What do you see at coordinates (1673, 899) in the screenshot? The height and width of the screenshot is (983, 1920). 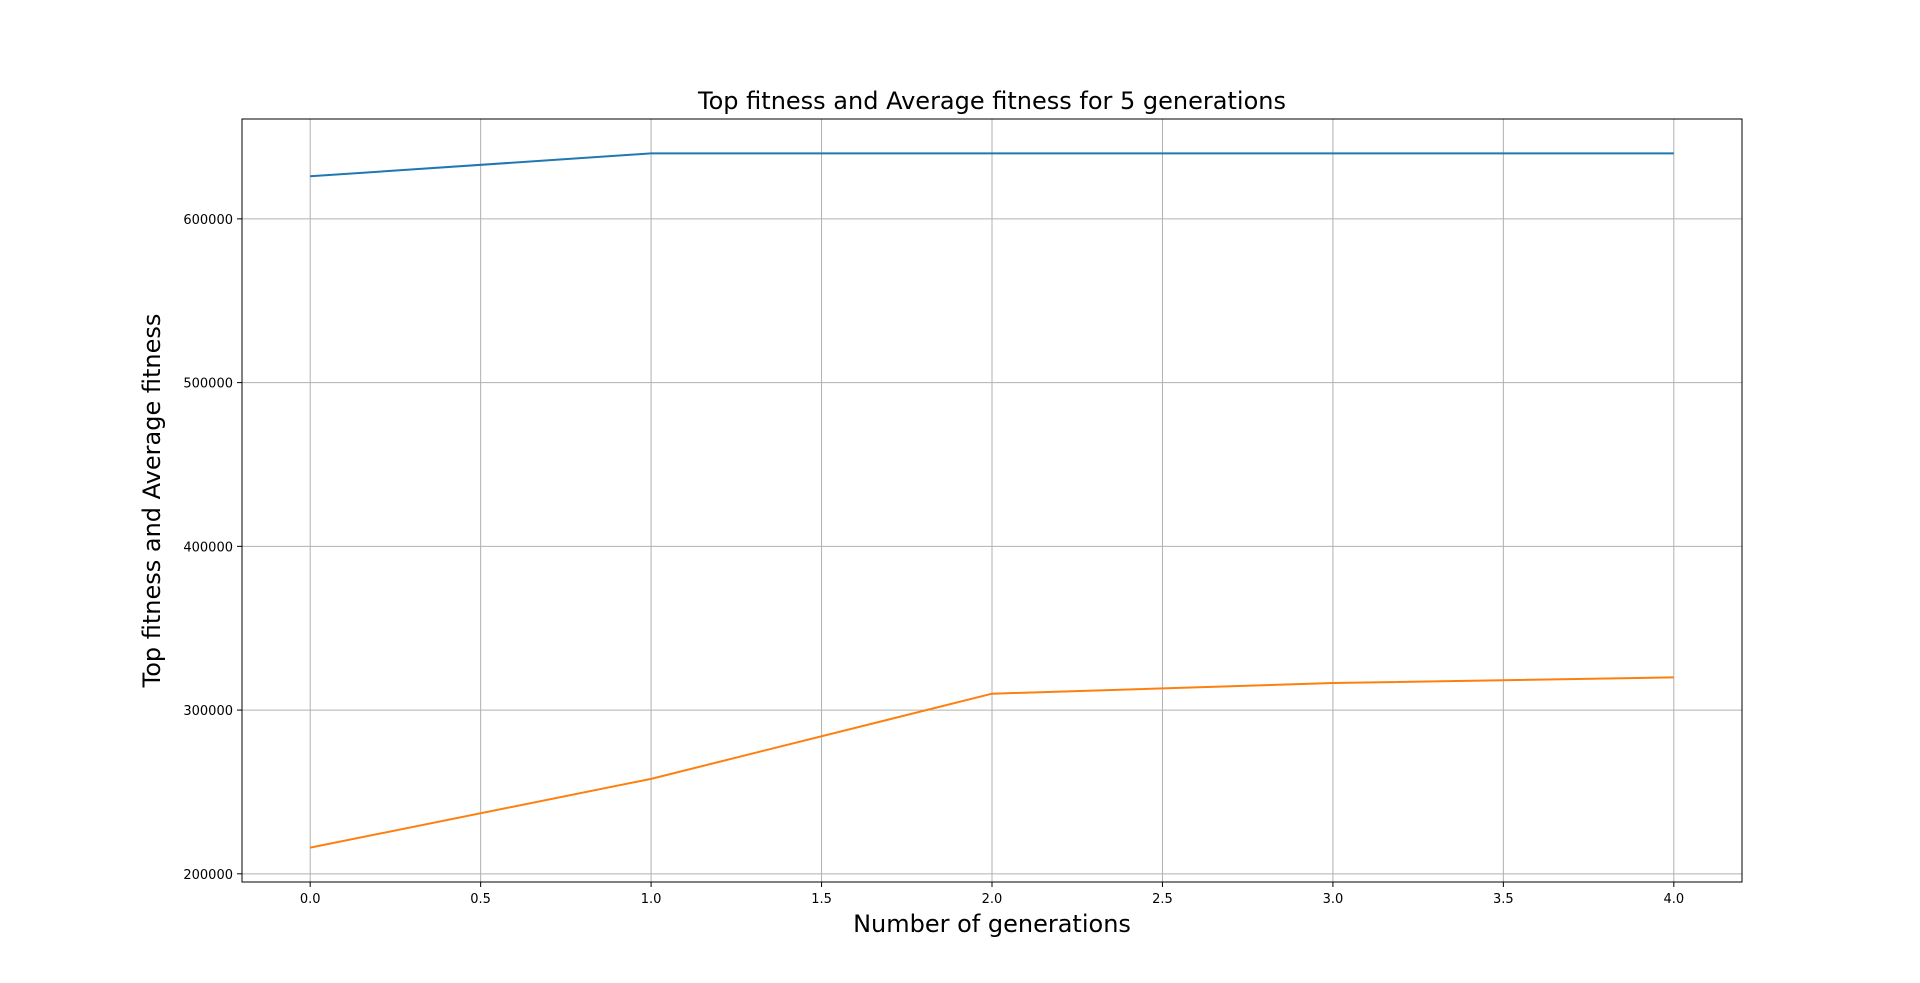 I see `x-tick-label: 4.0` at bounding box center [1673, 899].